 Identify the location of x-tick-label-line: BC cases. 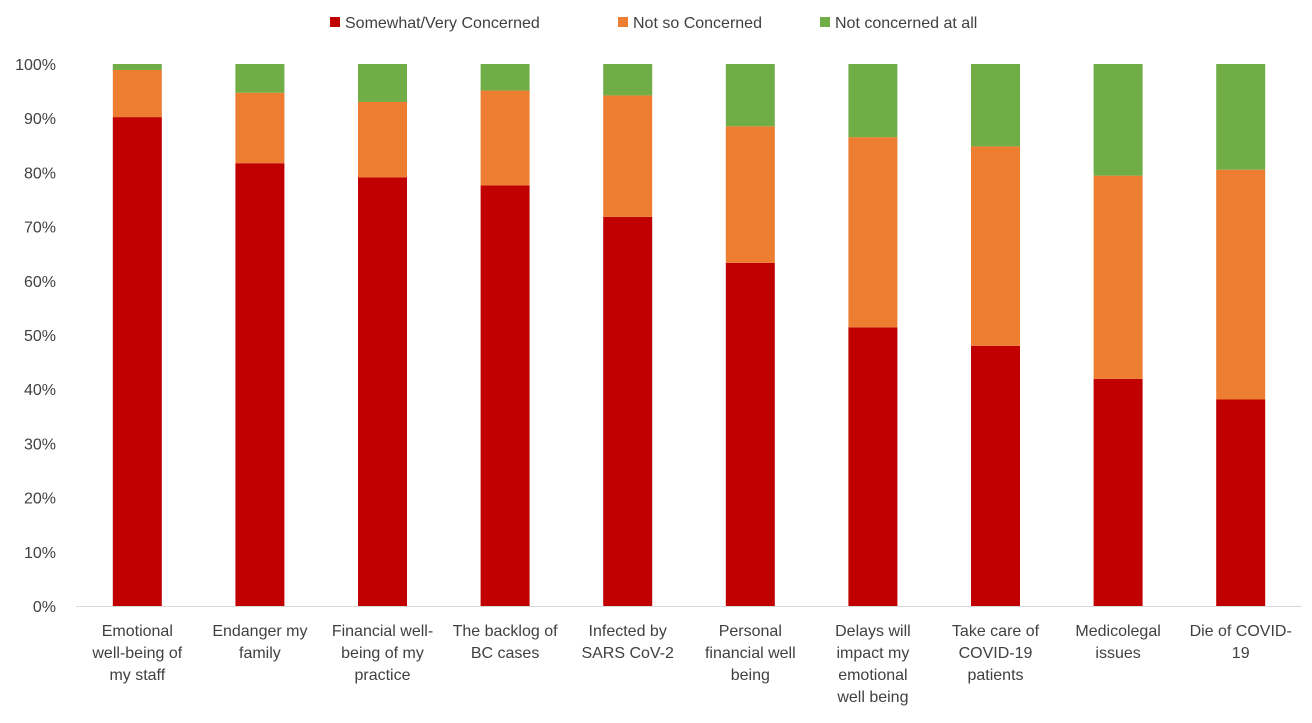
(505, 653).